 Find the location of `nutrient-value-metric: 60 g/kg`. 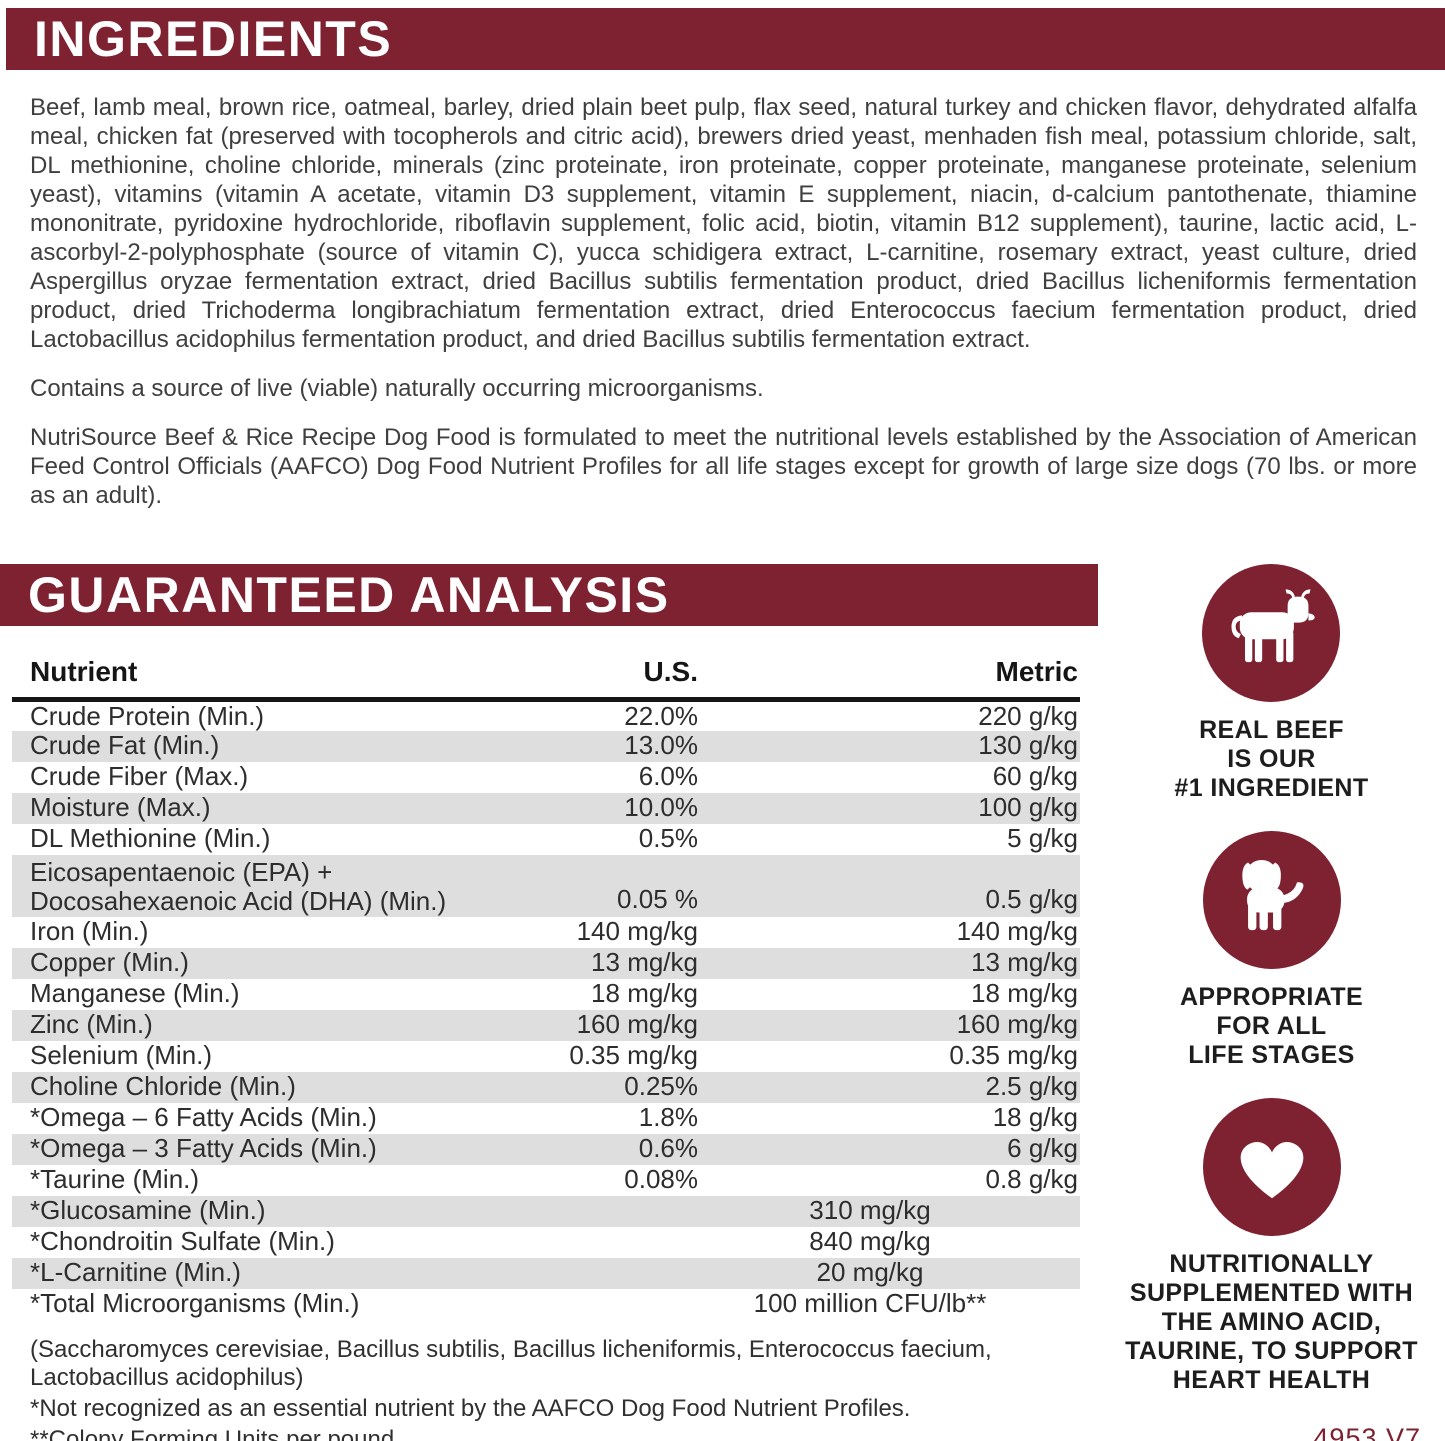

nutrient-value-metric: 60 g/kg is located at coordinates (1035, 776).